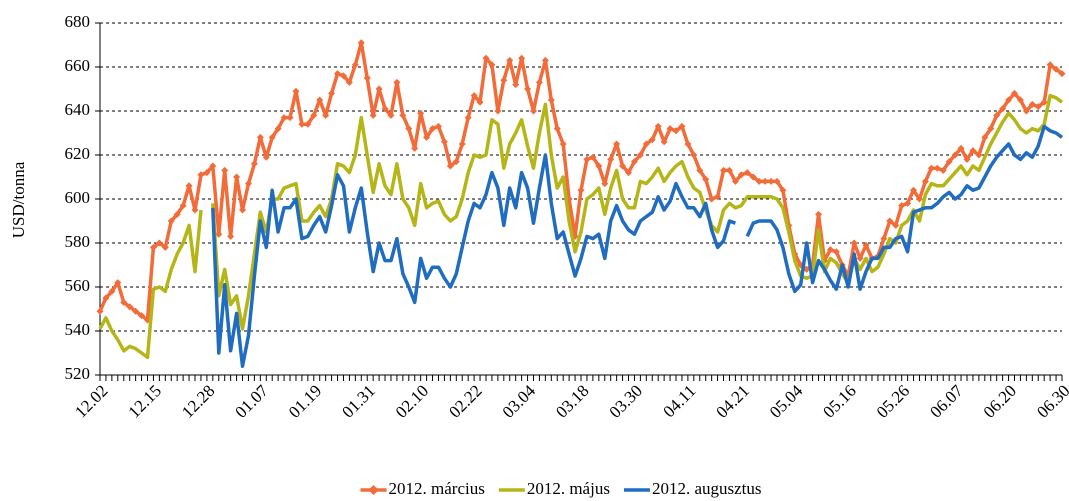 This screenshot has width=1069, height=501. I want to click on x-tick-label: 12.02, so click(91, 401).